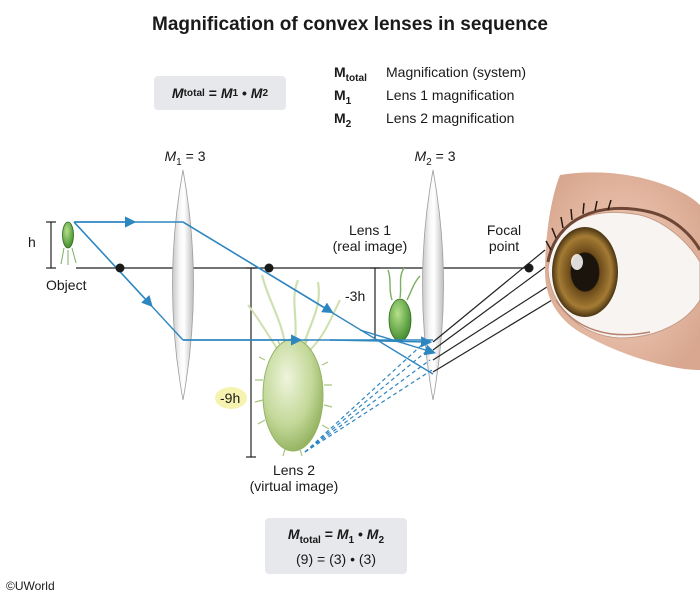 The image size is (700, 597). What do you see at coordinates (68, 243) in the screenshot?
I see `object-bacterium` at bounding box center [68, 243].